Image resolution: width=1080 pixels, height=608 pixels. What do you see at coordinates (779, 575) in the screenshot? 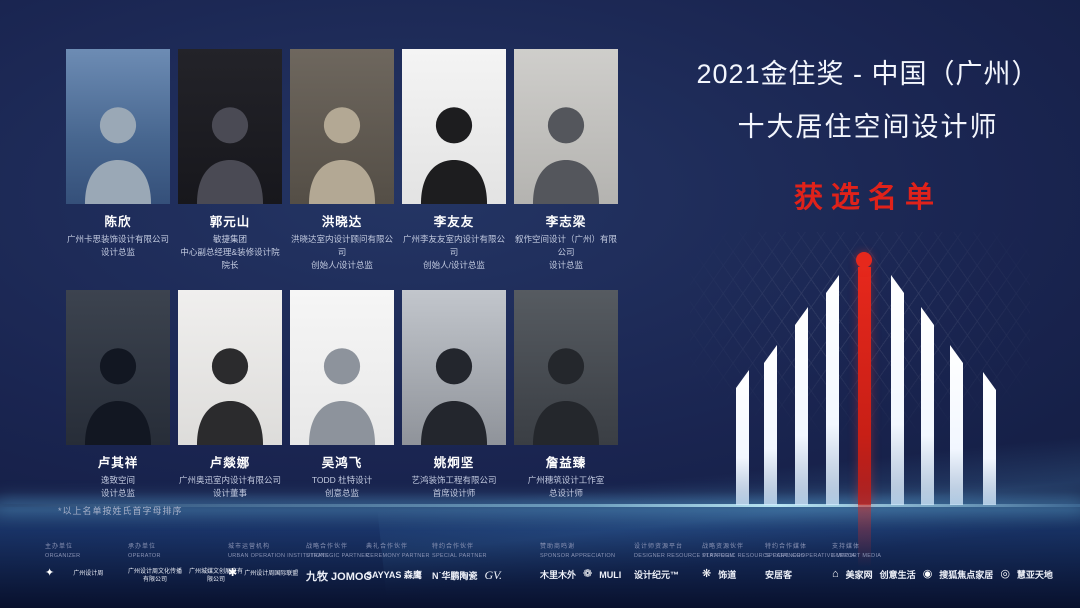
I see `logo-anjuke: 安居客` at bounding box center [779, 575].